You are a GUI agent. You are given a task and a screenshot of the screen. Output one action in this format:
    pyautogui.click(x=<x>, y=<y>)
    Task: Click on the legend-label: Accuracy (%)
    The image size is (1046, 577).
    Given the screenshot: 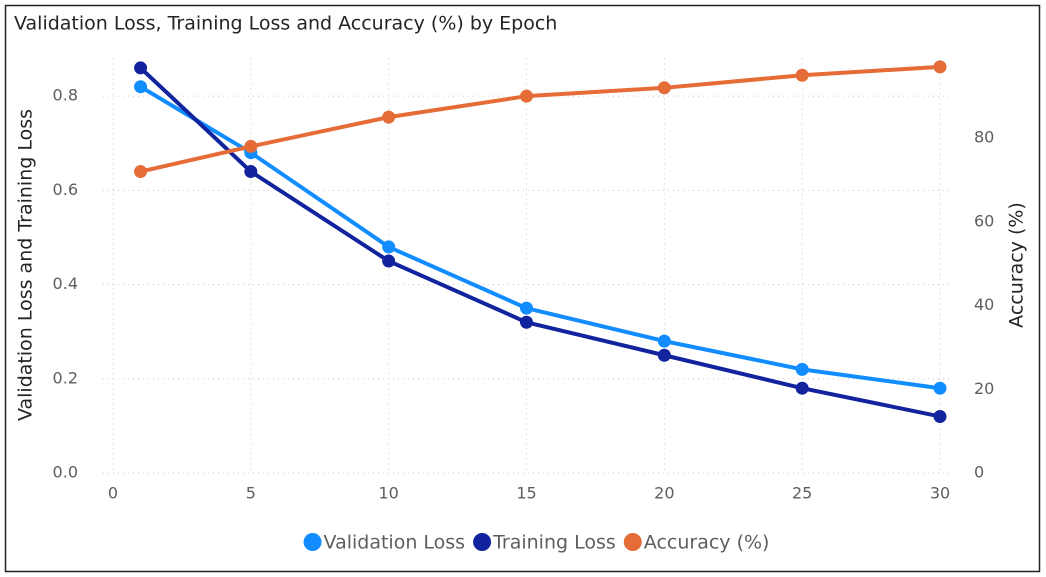 What is the action you would take?
    pyautogui.click(x=707, y=543)
    